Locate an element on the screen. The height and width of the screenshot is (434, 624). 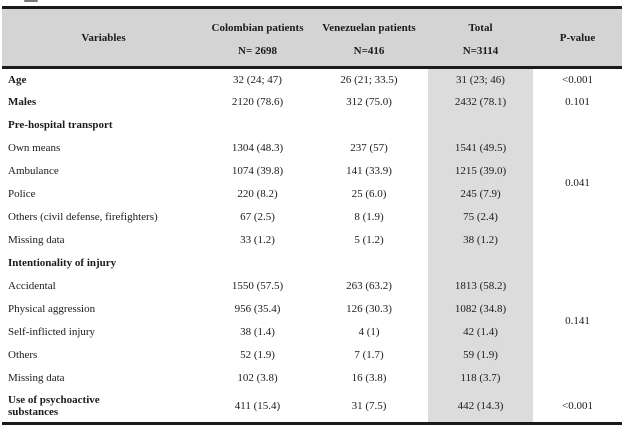
venezuelan-value: 26 (21; 33.5) is located at coordinates (369, 79).